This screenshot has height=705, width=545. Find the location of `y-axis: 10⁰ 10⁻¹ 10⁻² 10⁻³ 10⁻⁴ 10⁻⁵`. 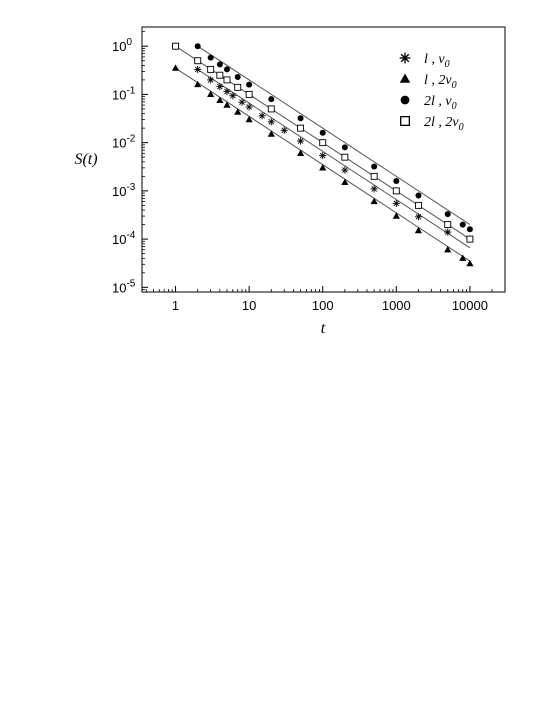

y-axis: 10⁰ 10⁻¹ 10⁻² 10⁻³ 10⁻⁴ 10⁻⁵ is located at coordinates (130, 163).